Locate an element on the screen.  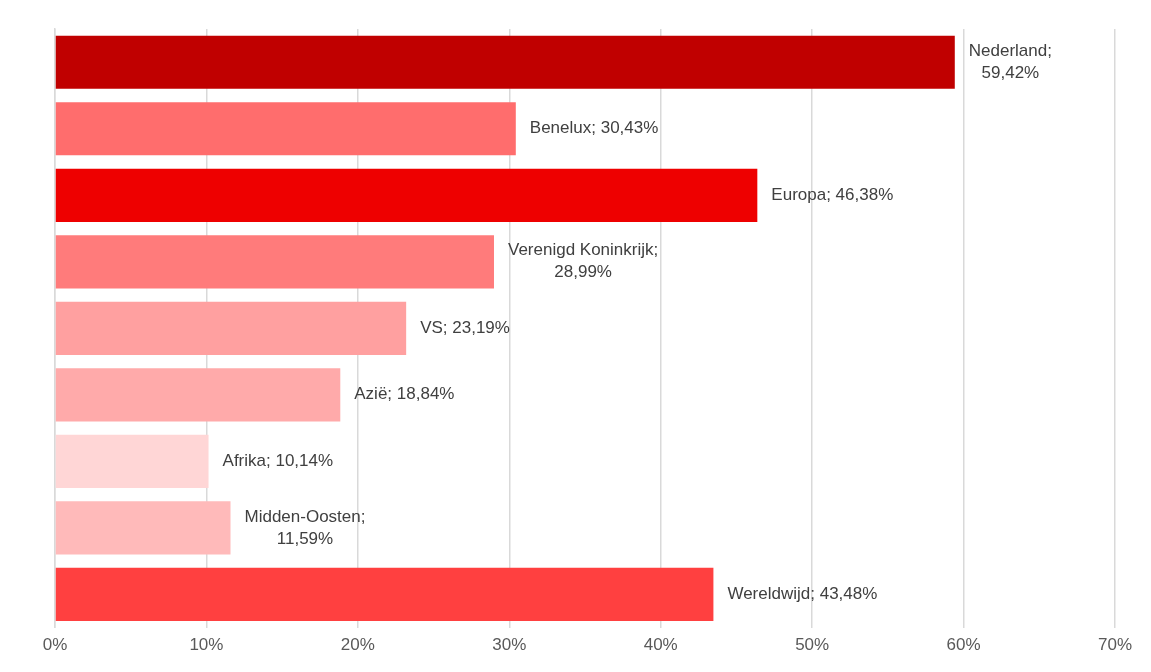
data-label: Benelux; 30,43% is located at coordinates (594, 128).